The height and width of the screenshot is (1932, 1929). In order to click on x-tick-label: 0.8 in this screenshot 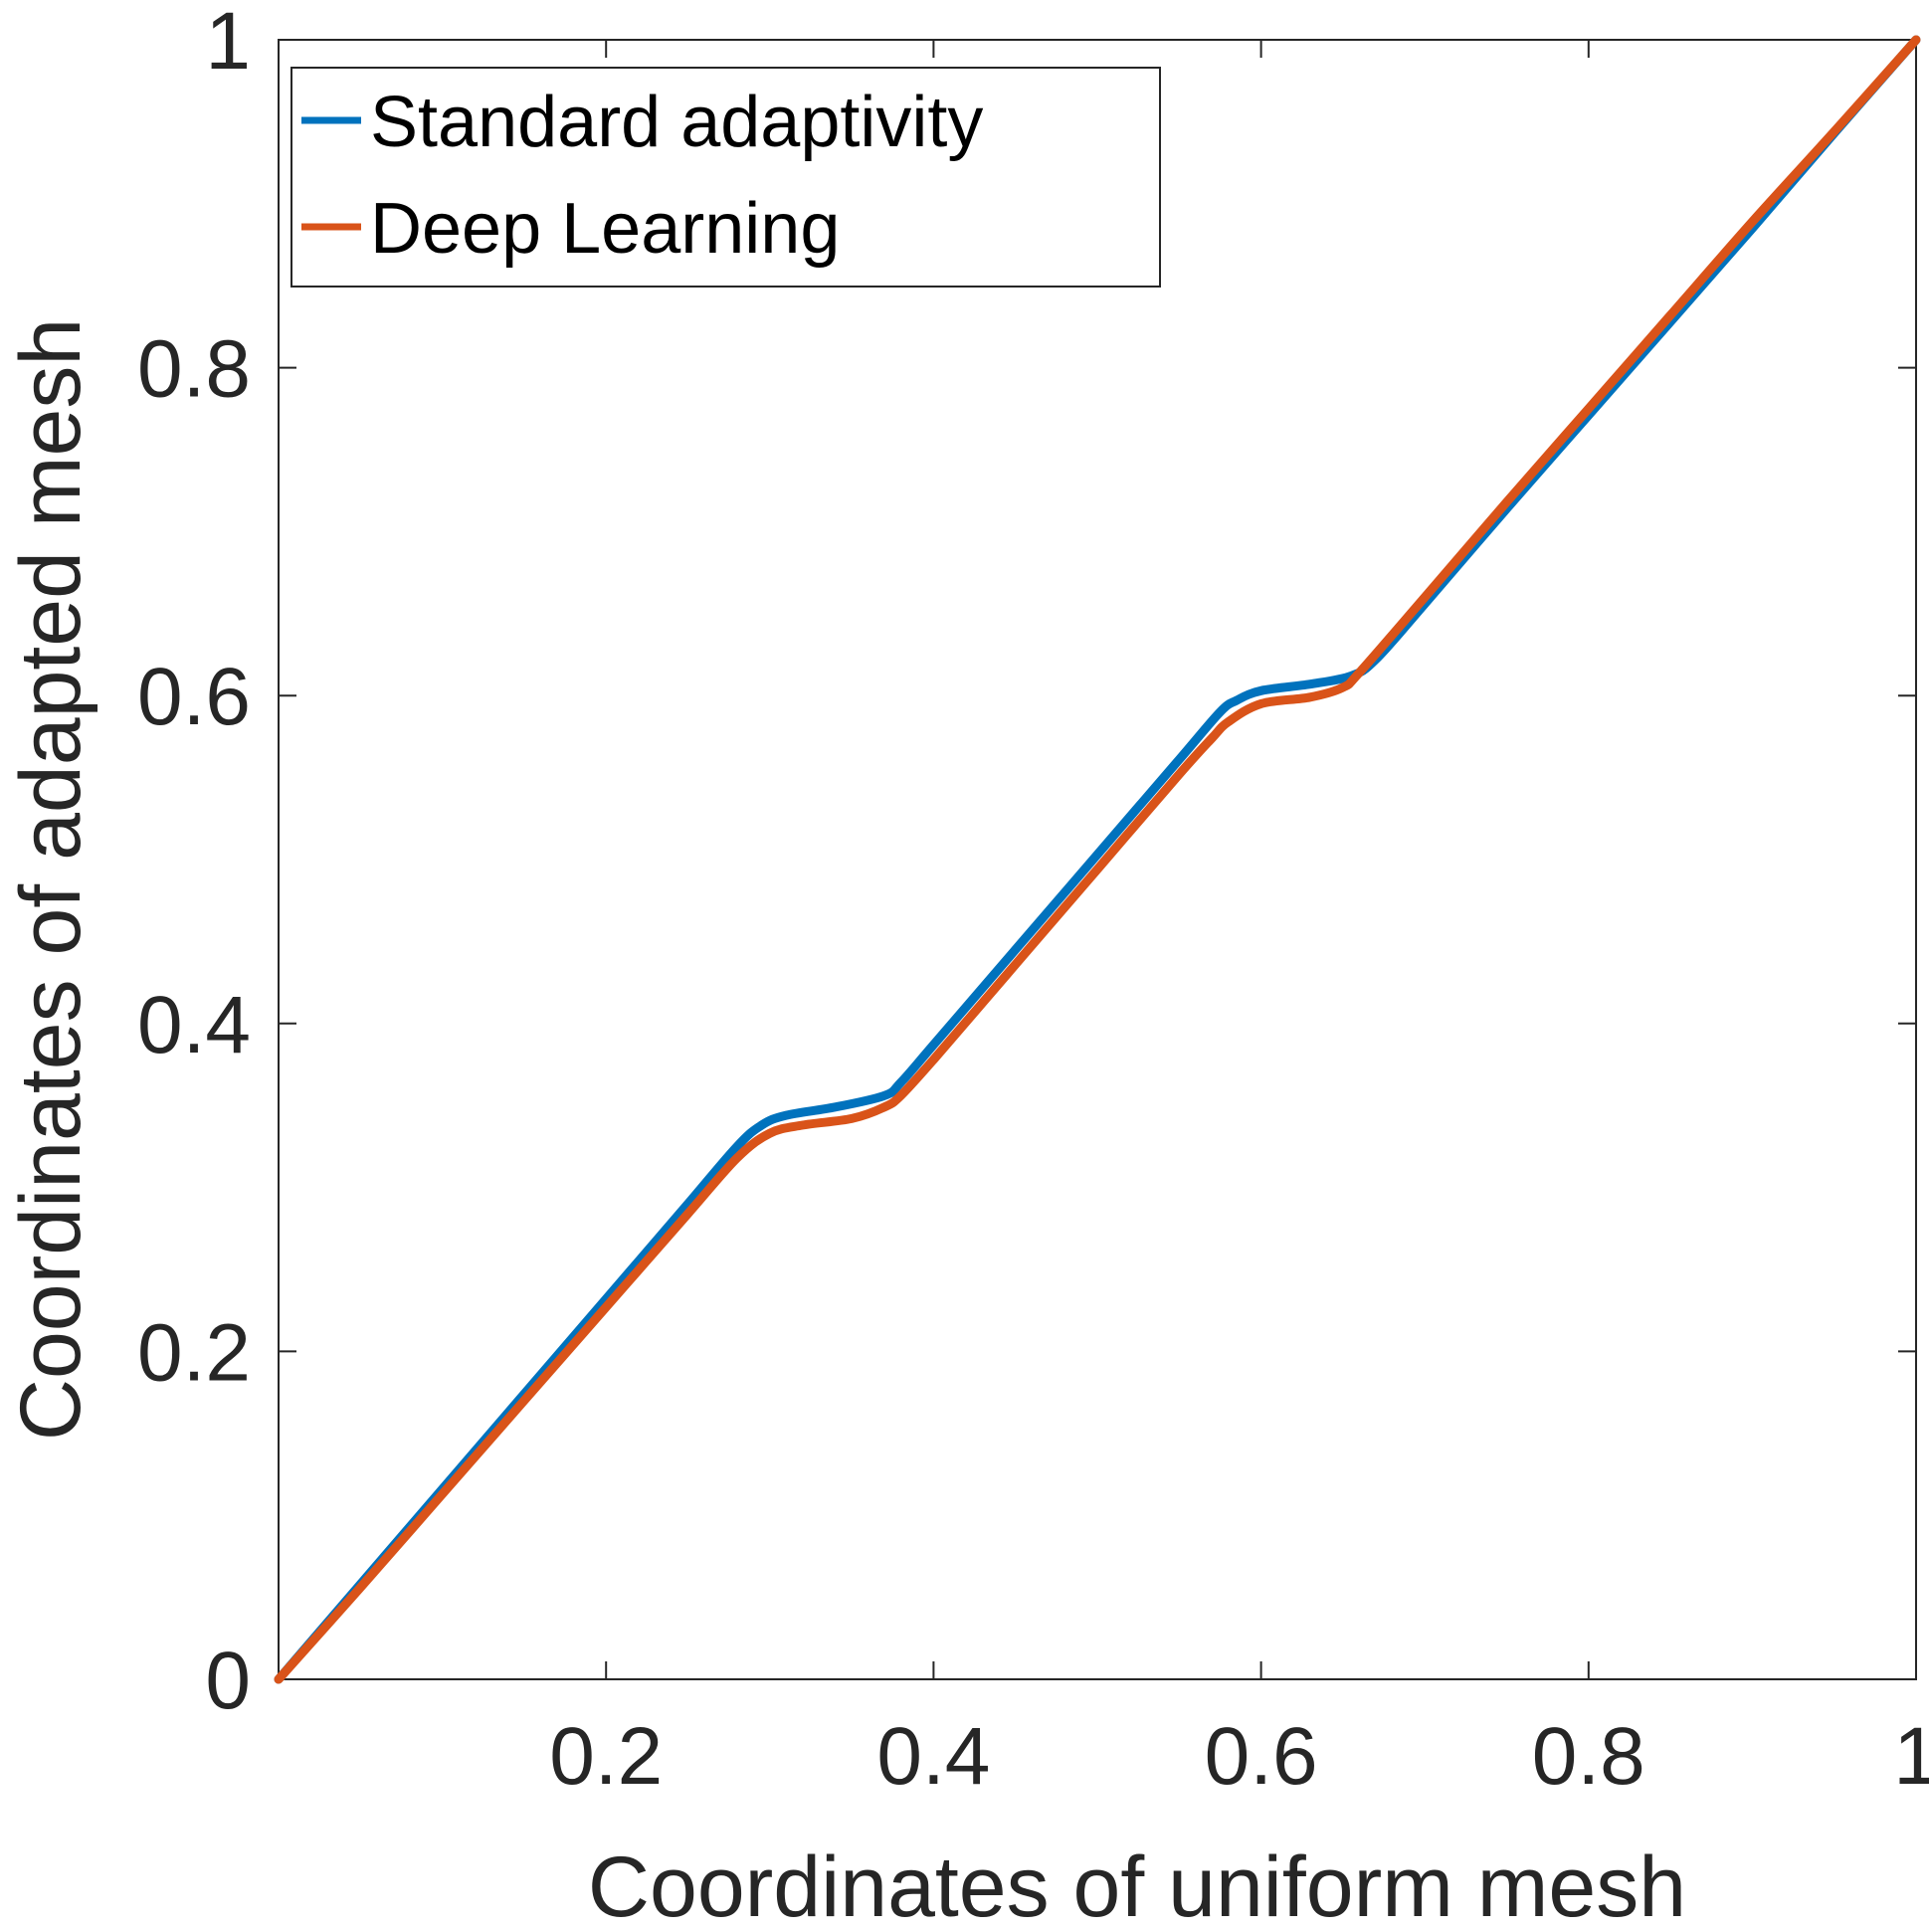, I will do `click(1588, 1756)`.